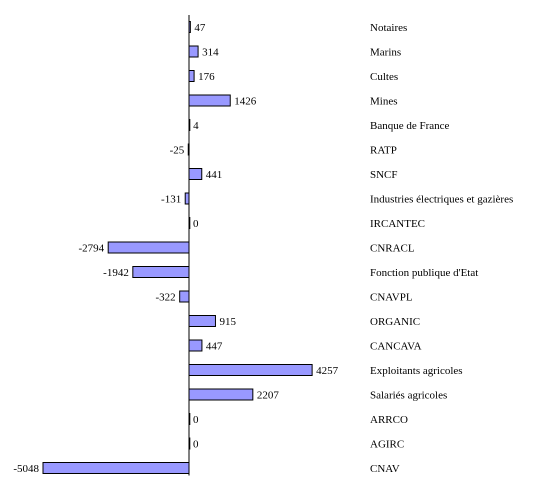 Image resolution: width=533 pixels, height=497 pixels. What do you see at coordinates (214, 347) in the screenshot?
I see `value-label: 447` at bounding box center [214, 347].